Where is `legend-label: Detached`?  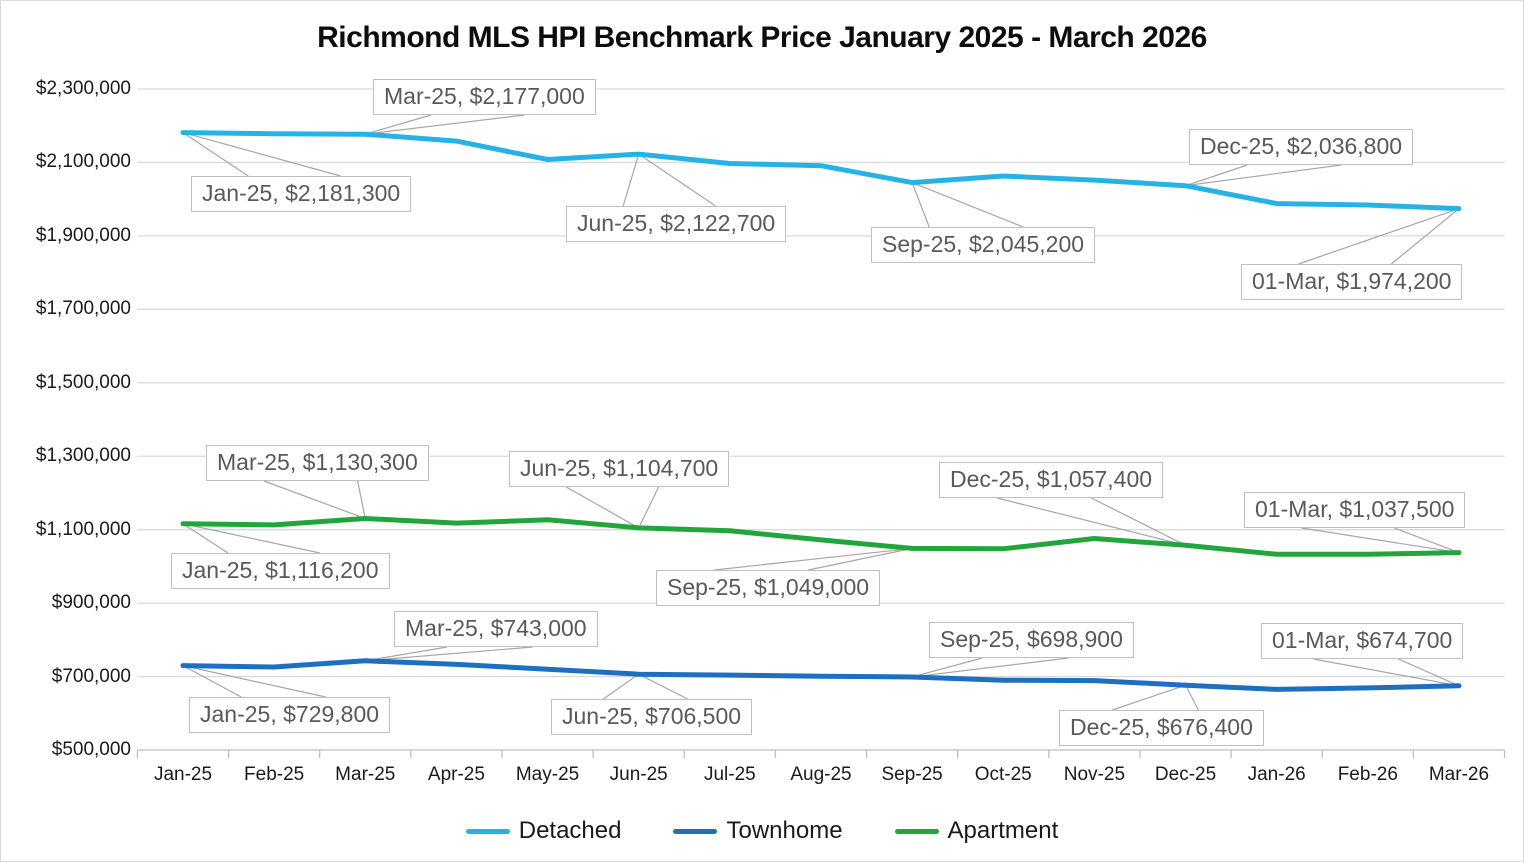 legend-label: Detached is located at coordinates (570, 830).